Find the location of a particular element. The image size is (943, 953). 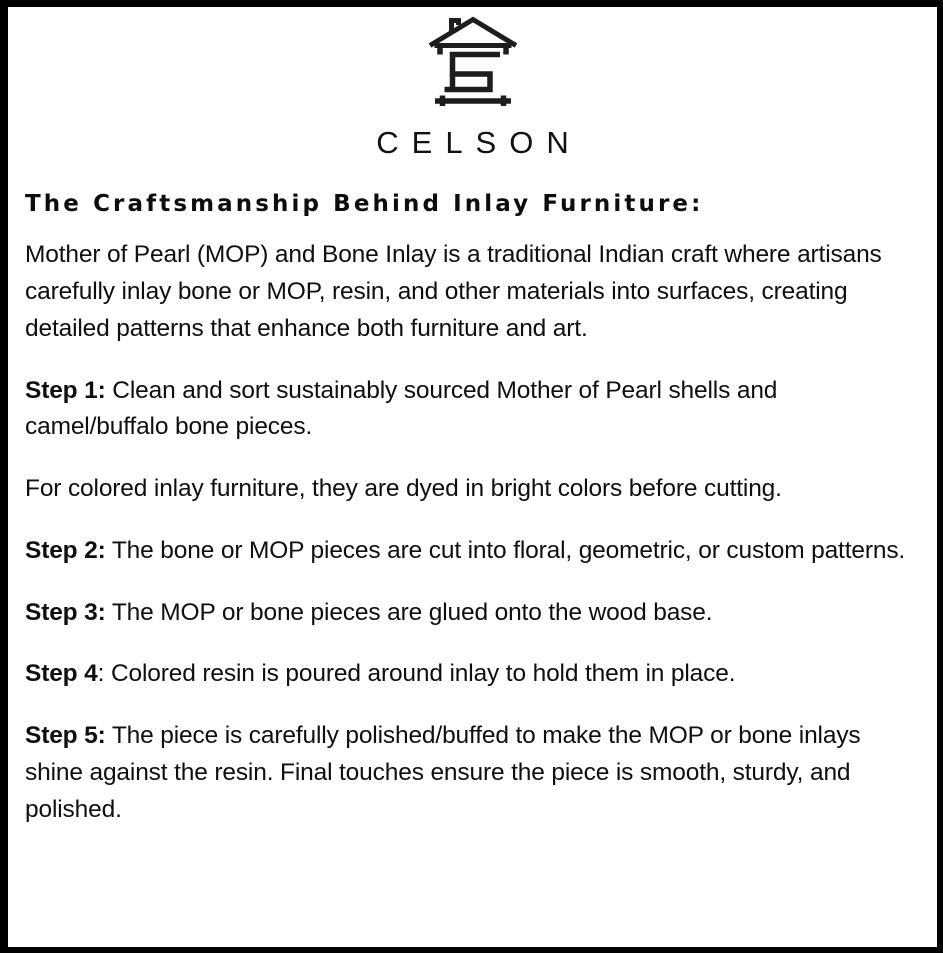

brand-wordmark: CELSON is located at coordinates (479, 142).